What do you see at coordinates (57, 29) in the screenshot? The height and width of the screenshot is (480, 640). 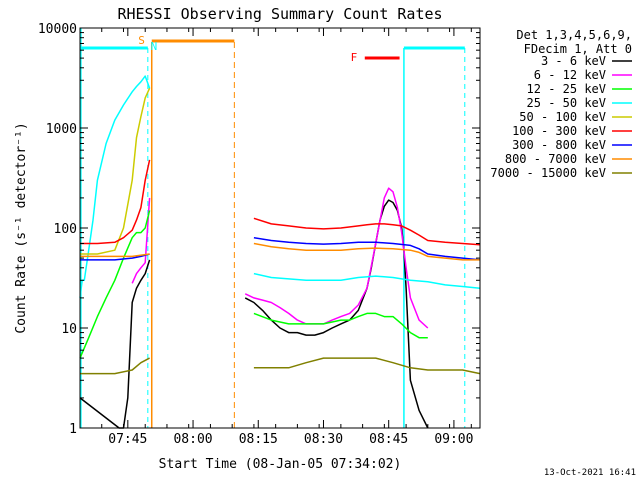 I see `y-tick-label: 10000` at bounding box center [57, 29].